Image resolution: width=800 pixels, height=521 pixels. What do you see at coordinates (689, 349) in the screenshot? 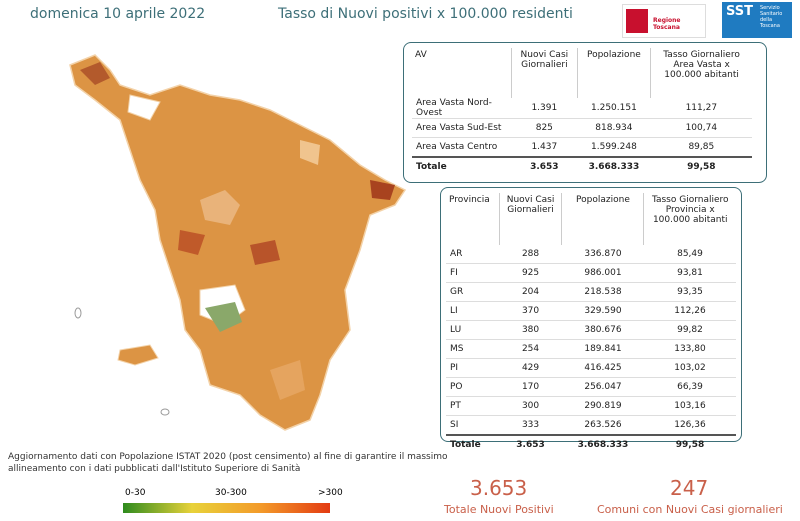
I see `cell: 133,80` at bounding box center [689, 349].